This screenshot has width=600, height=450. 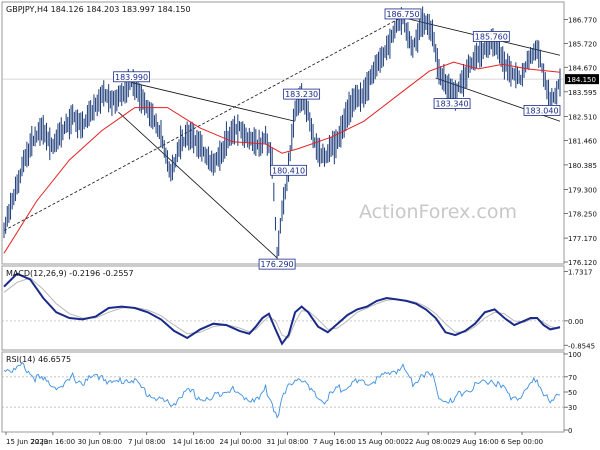 I want to click on price-label: 183.230, so click(x=301, y=94).